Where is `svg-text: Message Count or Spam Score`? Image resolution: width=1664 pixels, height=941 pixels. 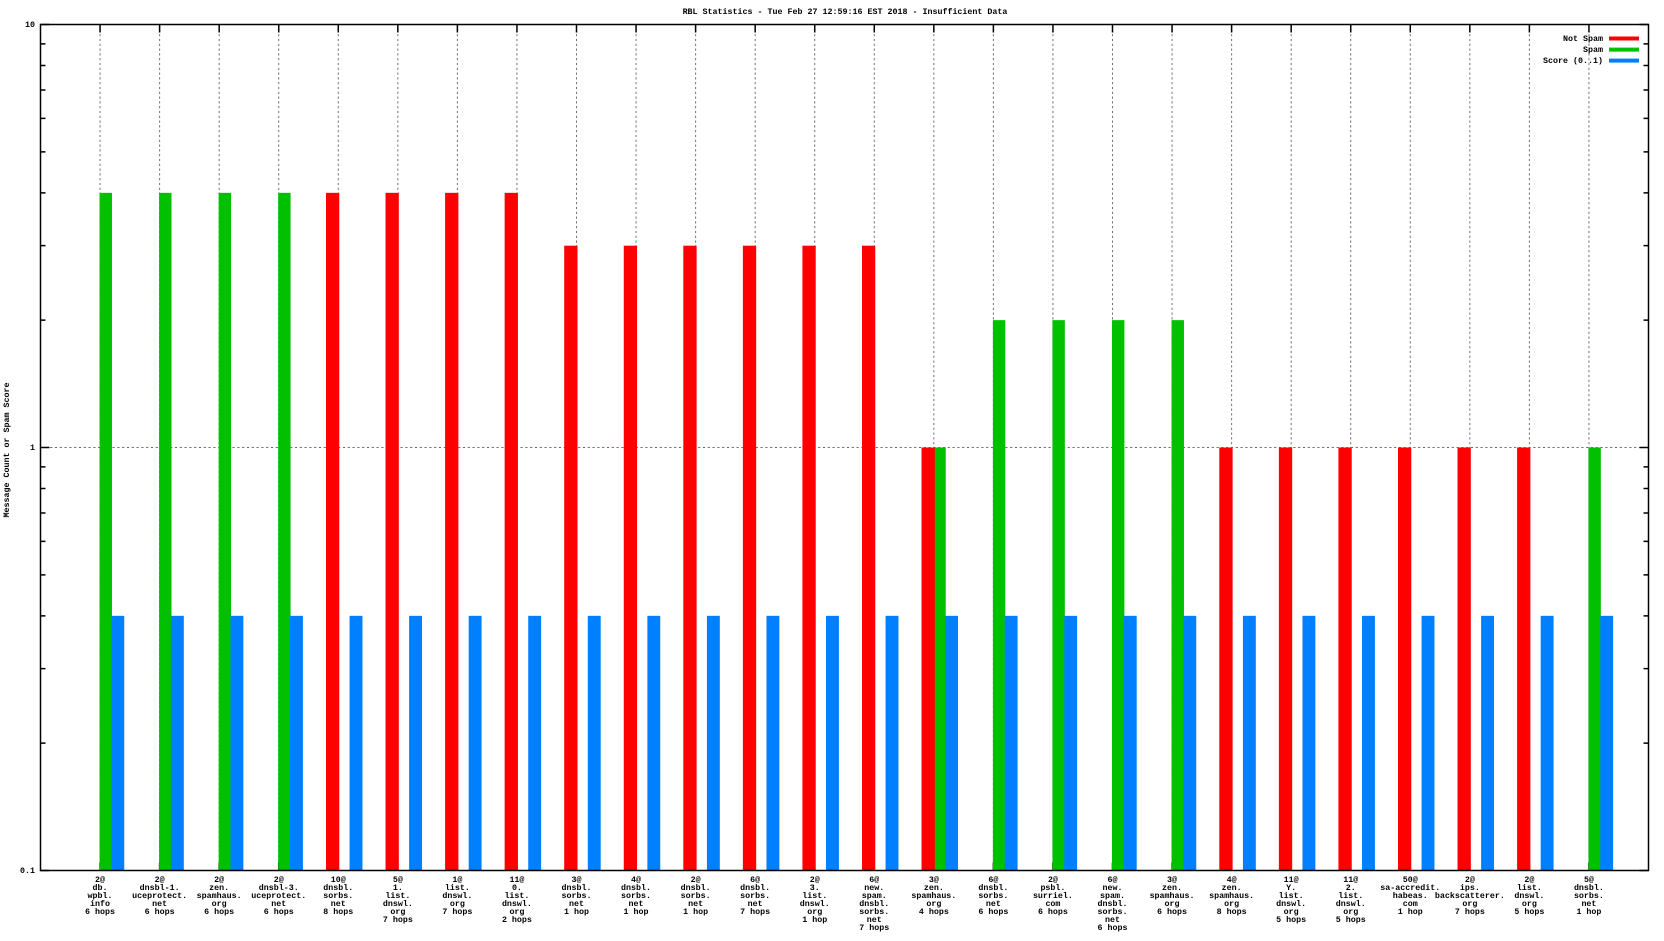
svg-text: Message Count or Spam Score is located at coordinates (7, 450).